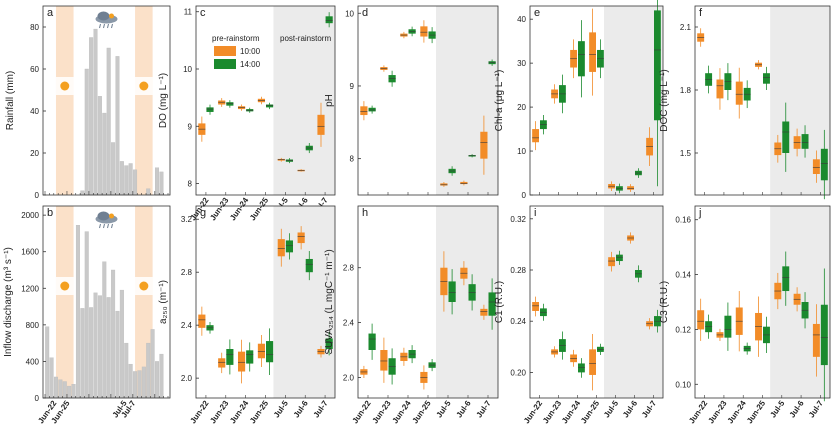 The height and width of the screenshot is (431, 831). I want to click on legend-post-rainstorm: post-rainstorm, so click(305, 38).